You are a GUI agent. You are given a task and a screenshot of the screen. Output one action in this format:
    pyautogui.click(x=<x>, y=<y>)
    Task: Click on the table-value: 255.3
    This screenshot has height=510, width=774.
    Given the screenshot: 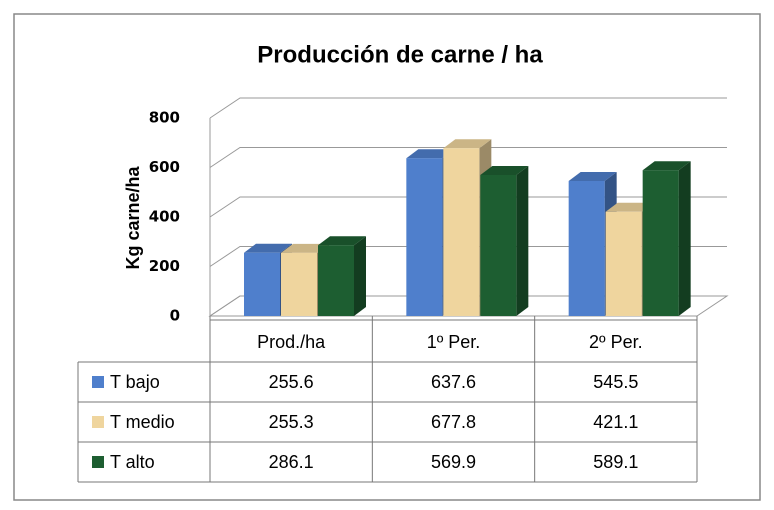 What is the action you would take?
    pyautogui.click(x=291, y=422)
    